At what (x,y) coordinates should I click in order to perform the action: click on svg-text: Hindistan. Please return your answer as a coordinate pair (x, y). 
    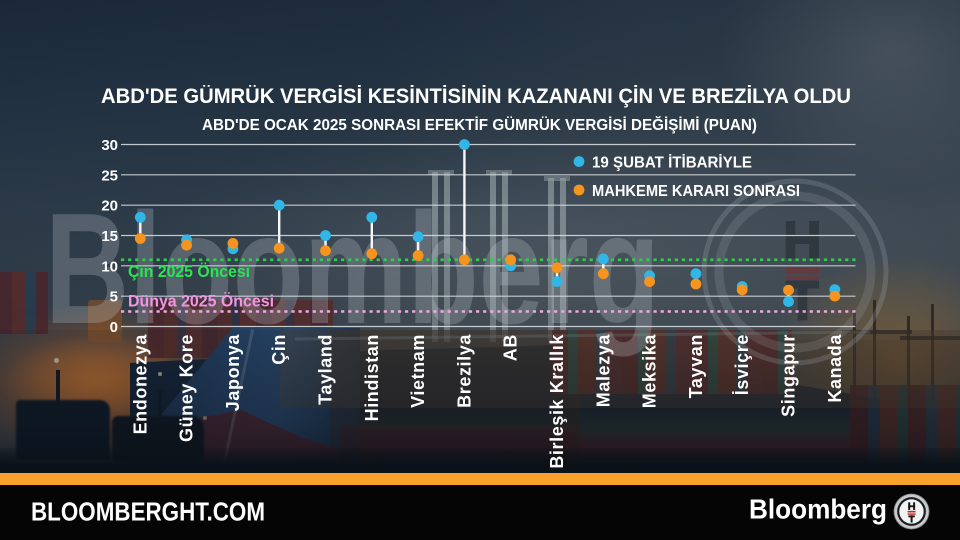
    Looking at the image, I should click on (372, 377).